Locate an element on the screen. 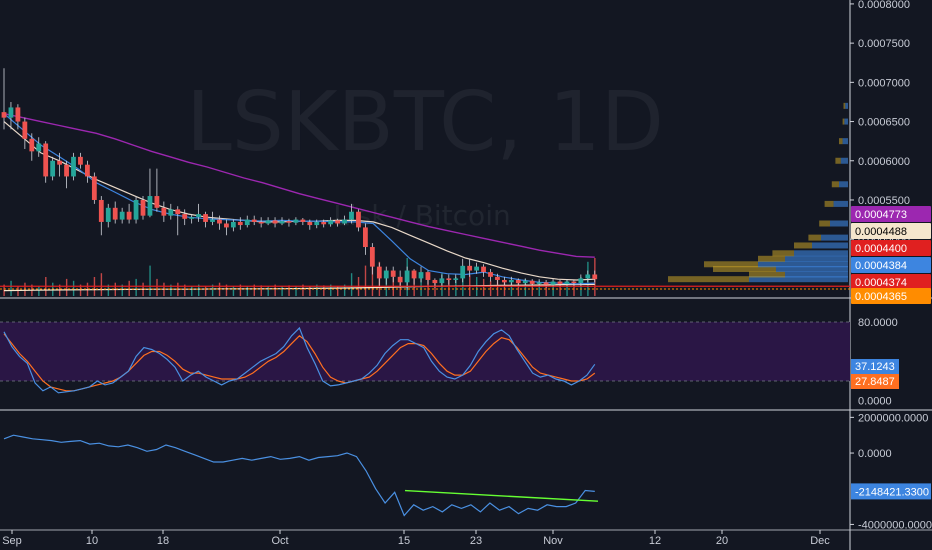 The width and height of the screenshot is (932, 550). price-badge-label: 0.0004400 is located at coordinates (881, 249).